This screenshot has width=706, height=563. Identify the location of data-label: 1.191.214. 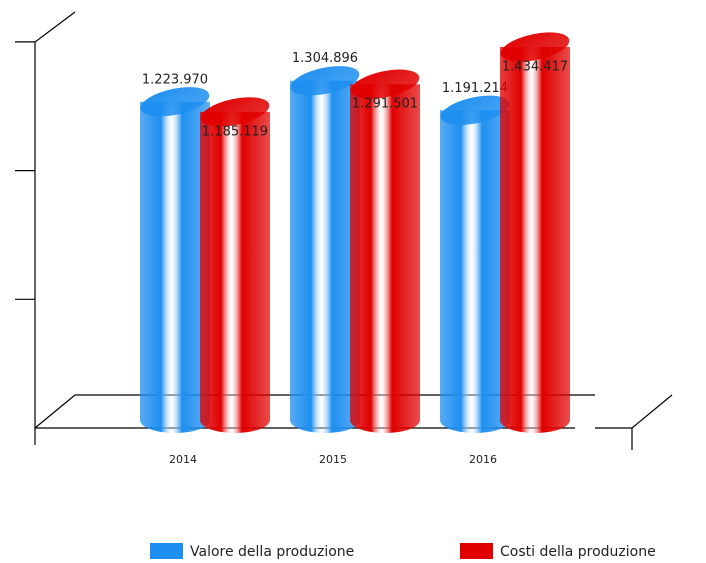
(475, 88).